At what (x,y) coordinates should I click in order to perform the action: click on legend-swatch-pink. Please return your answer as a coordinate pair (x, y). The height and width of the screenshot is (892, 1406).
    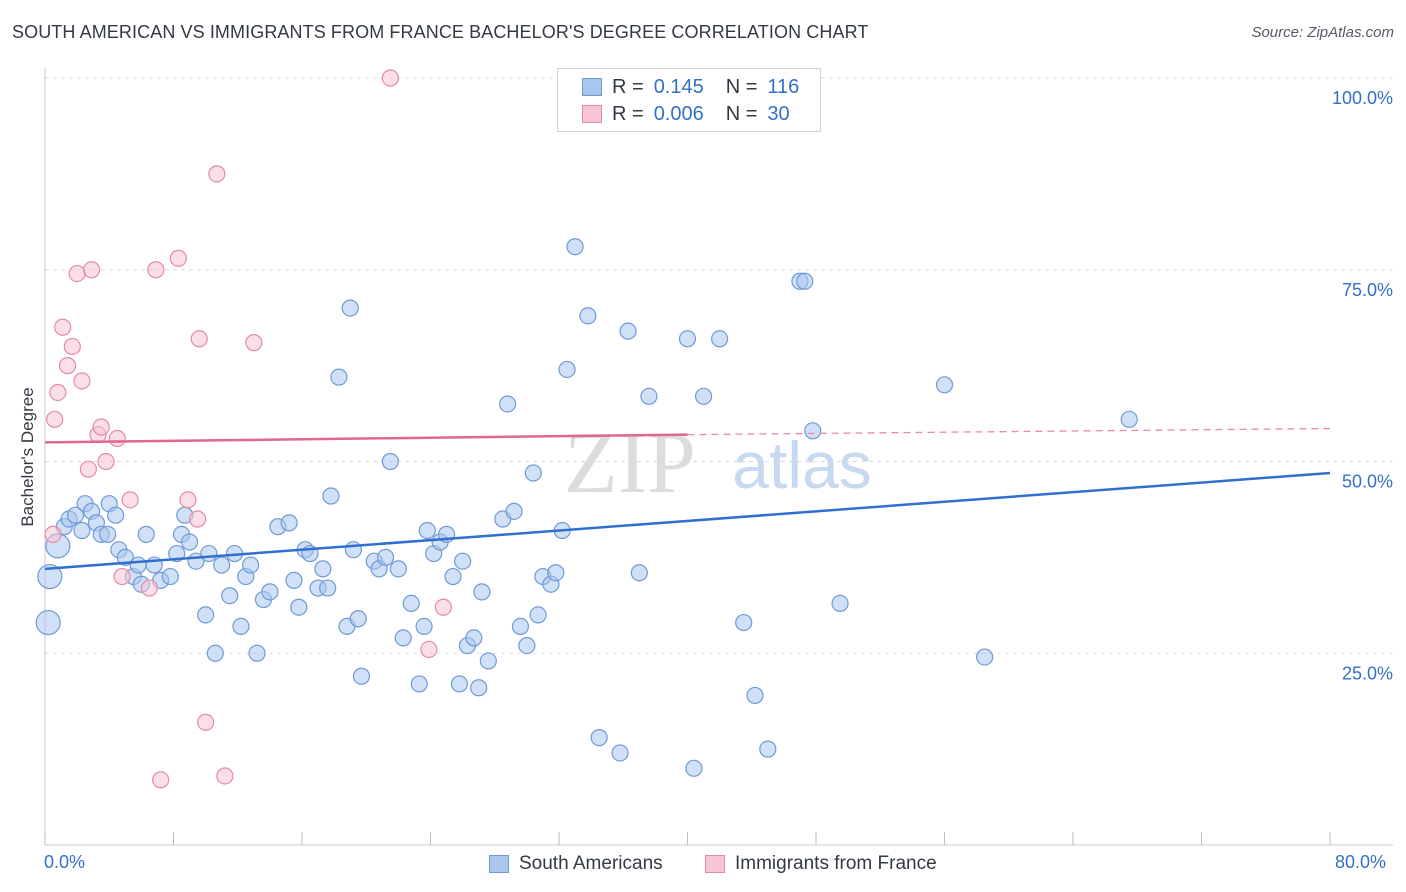
    Looking at the image, I should click on (592, 114).